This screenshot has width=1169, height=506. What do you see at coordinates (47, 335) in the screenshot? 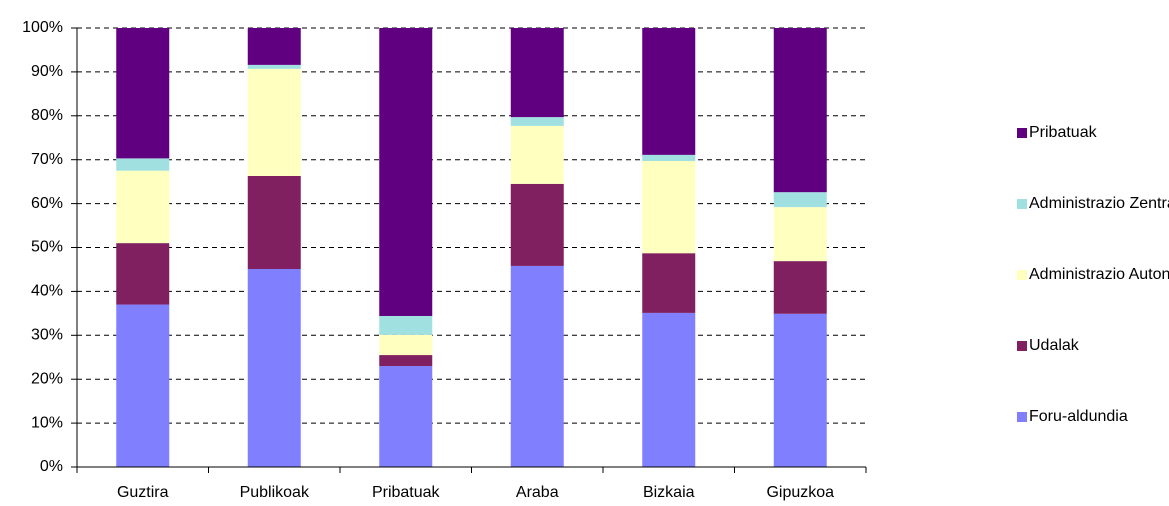
I see `y-tick-label: 30%` at bounding box center [47, 335].